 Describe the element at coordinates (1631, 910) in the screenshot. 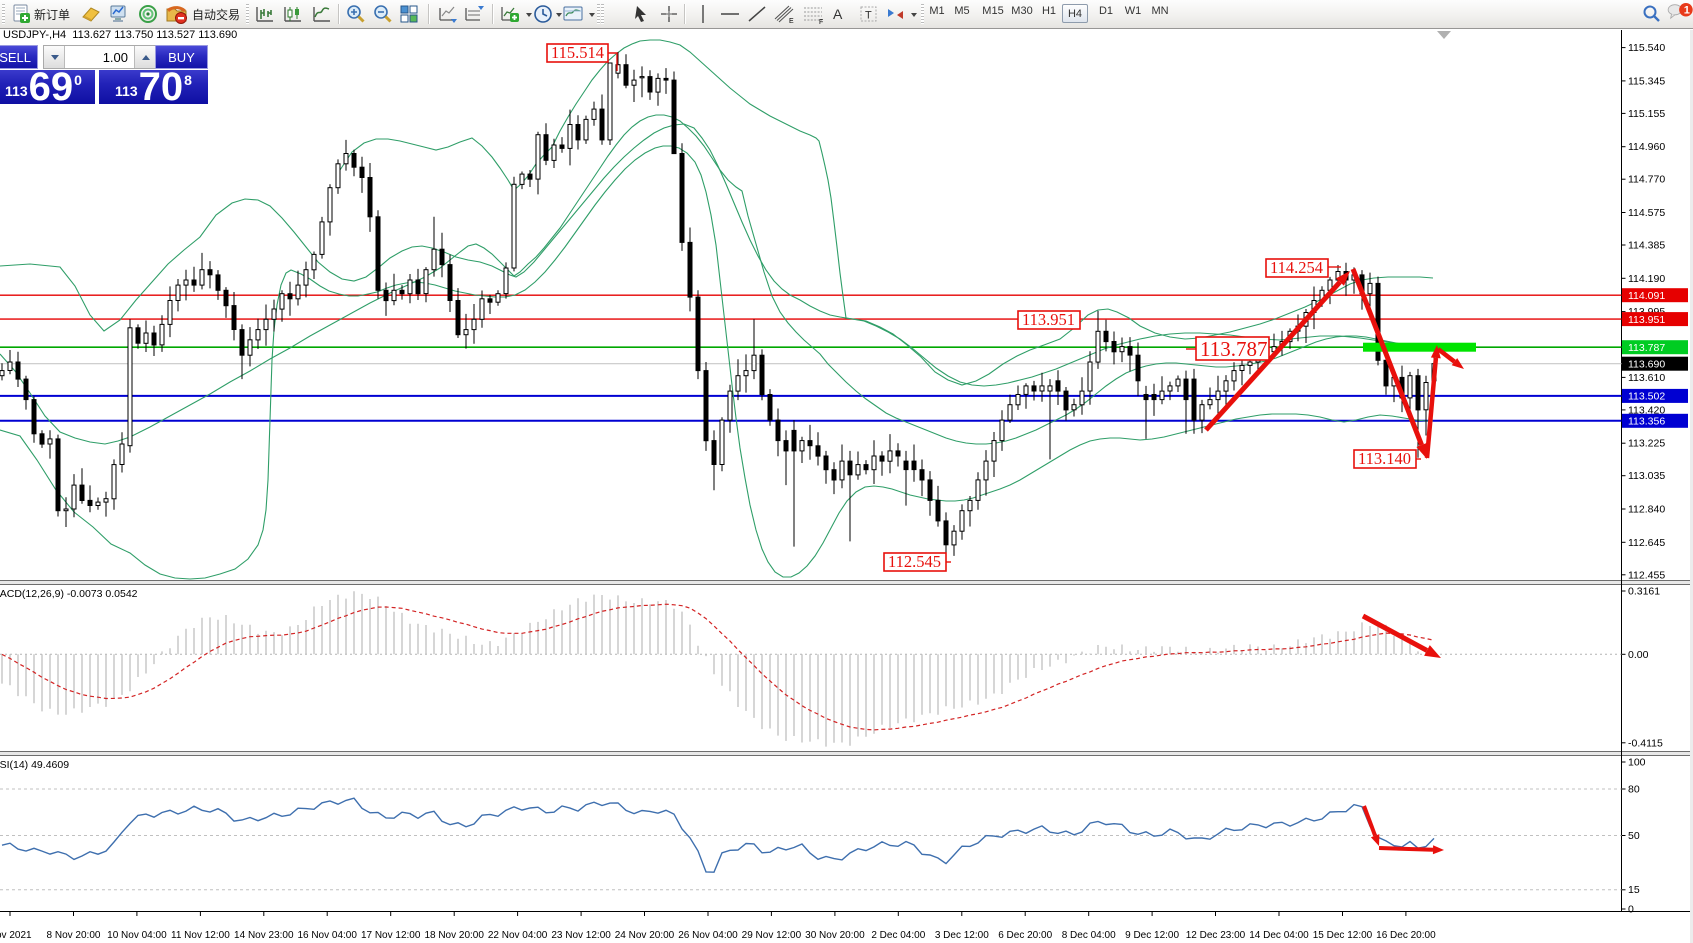

I see `svg-text: 0` at that location.